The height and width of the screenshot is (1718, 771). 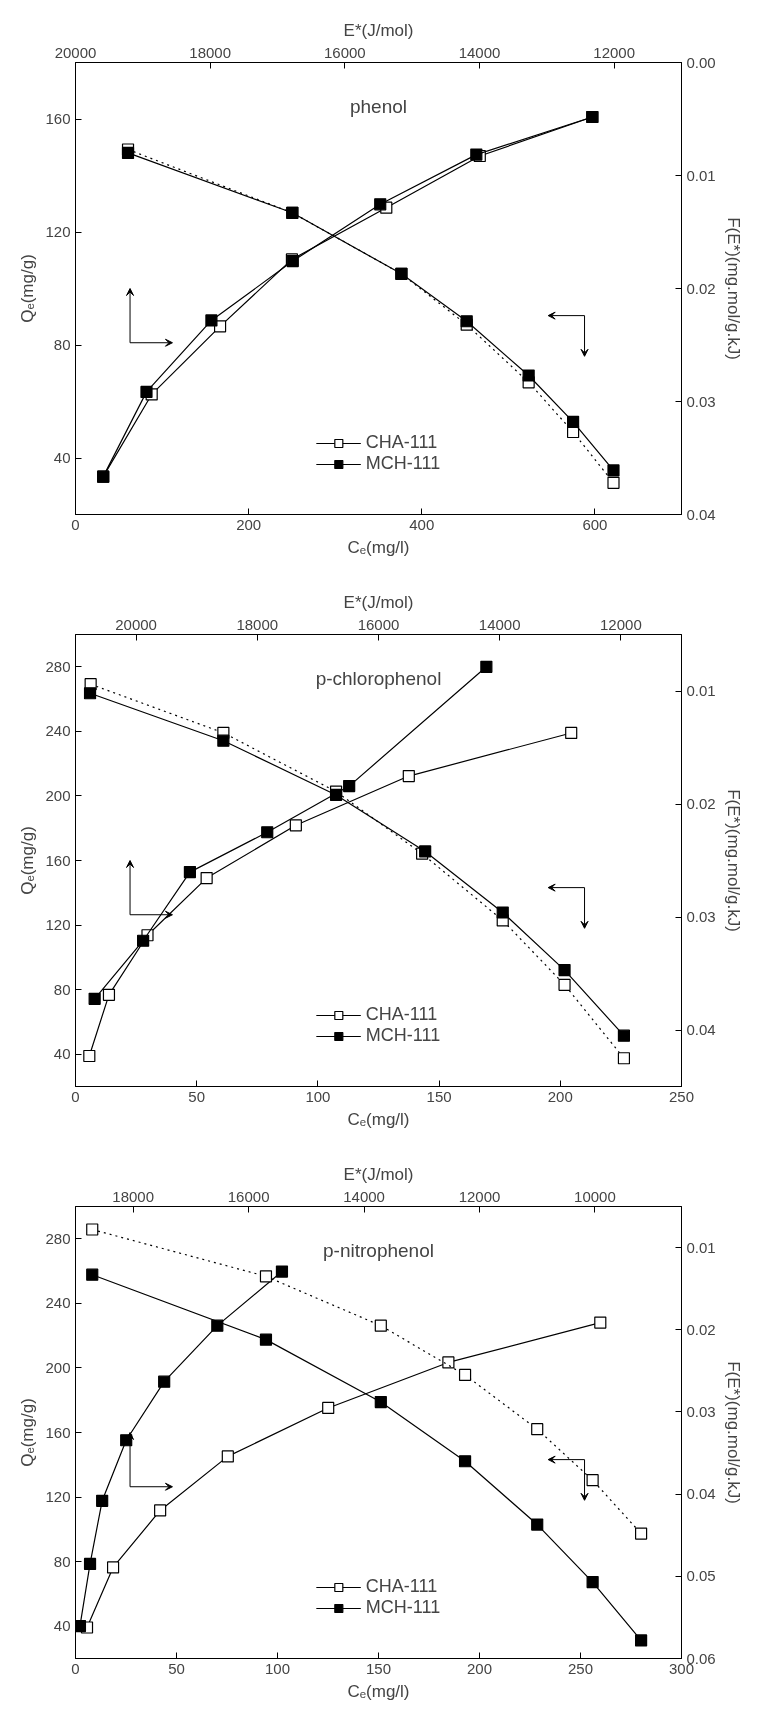 I want to click on y-tick-label: 0.00, so click(x=701, y=62).